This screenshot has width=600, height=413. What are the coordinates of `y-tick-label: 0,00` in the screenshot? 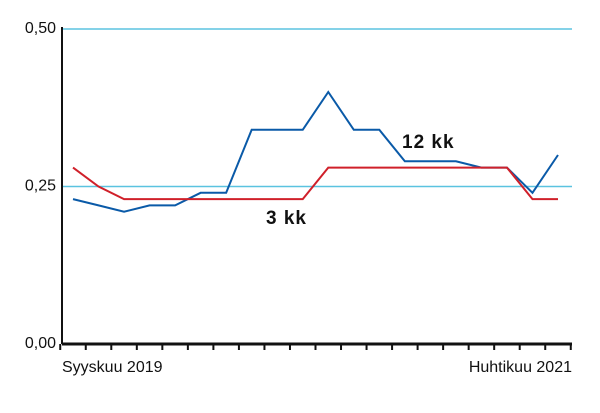 It's located at (40, 343).